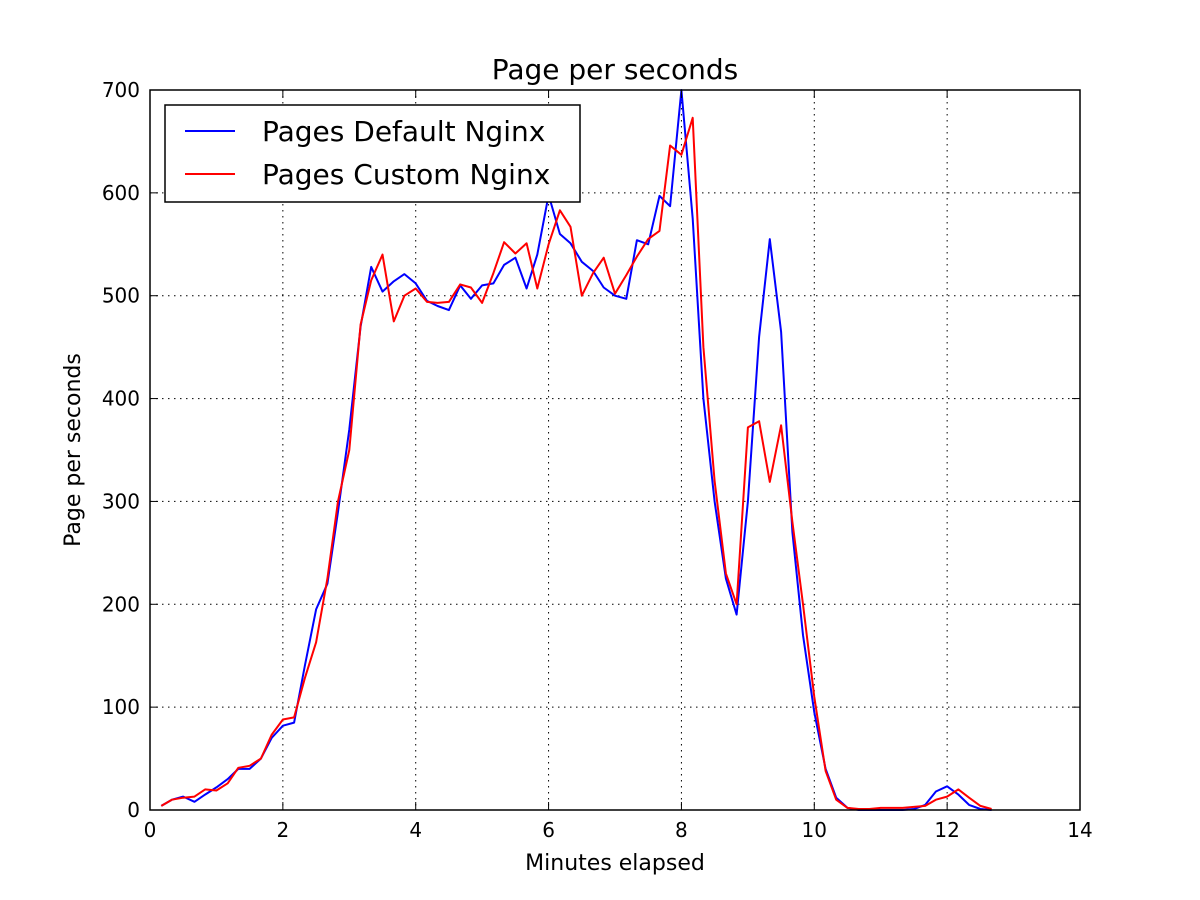  What do you see at coordinates (681, 830) in the screenshot?
I see `x-tick-label: 8` at bounding box center [681, 830].